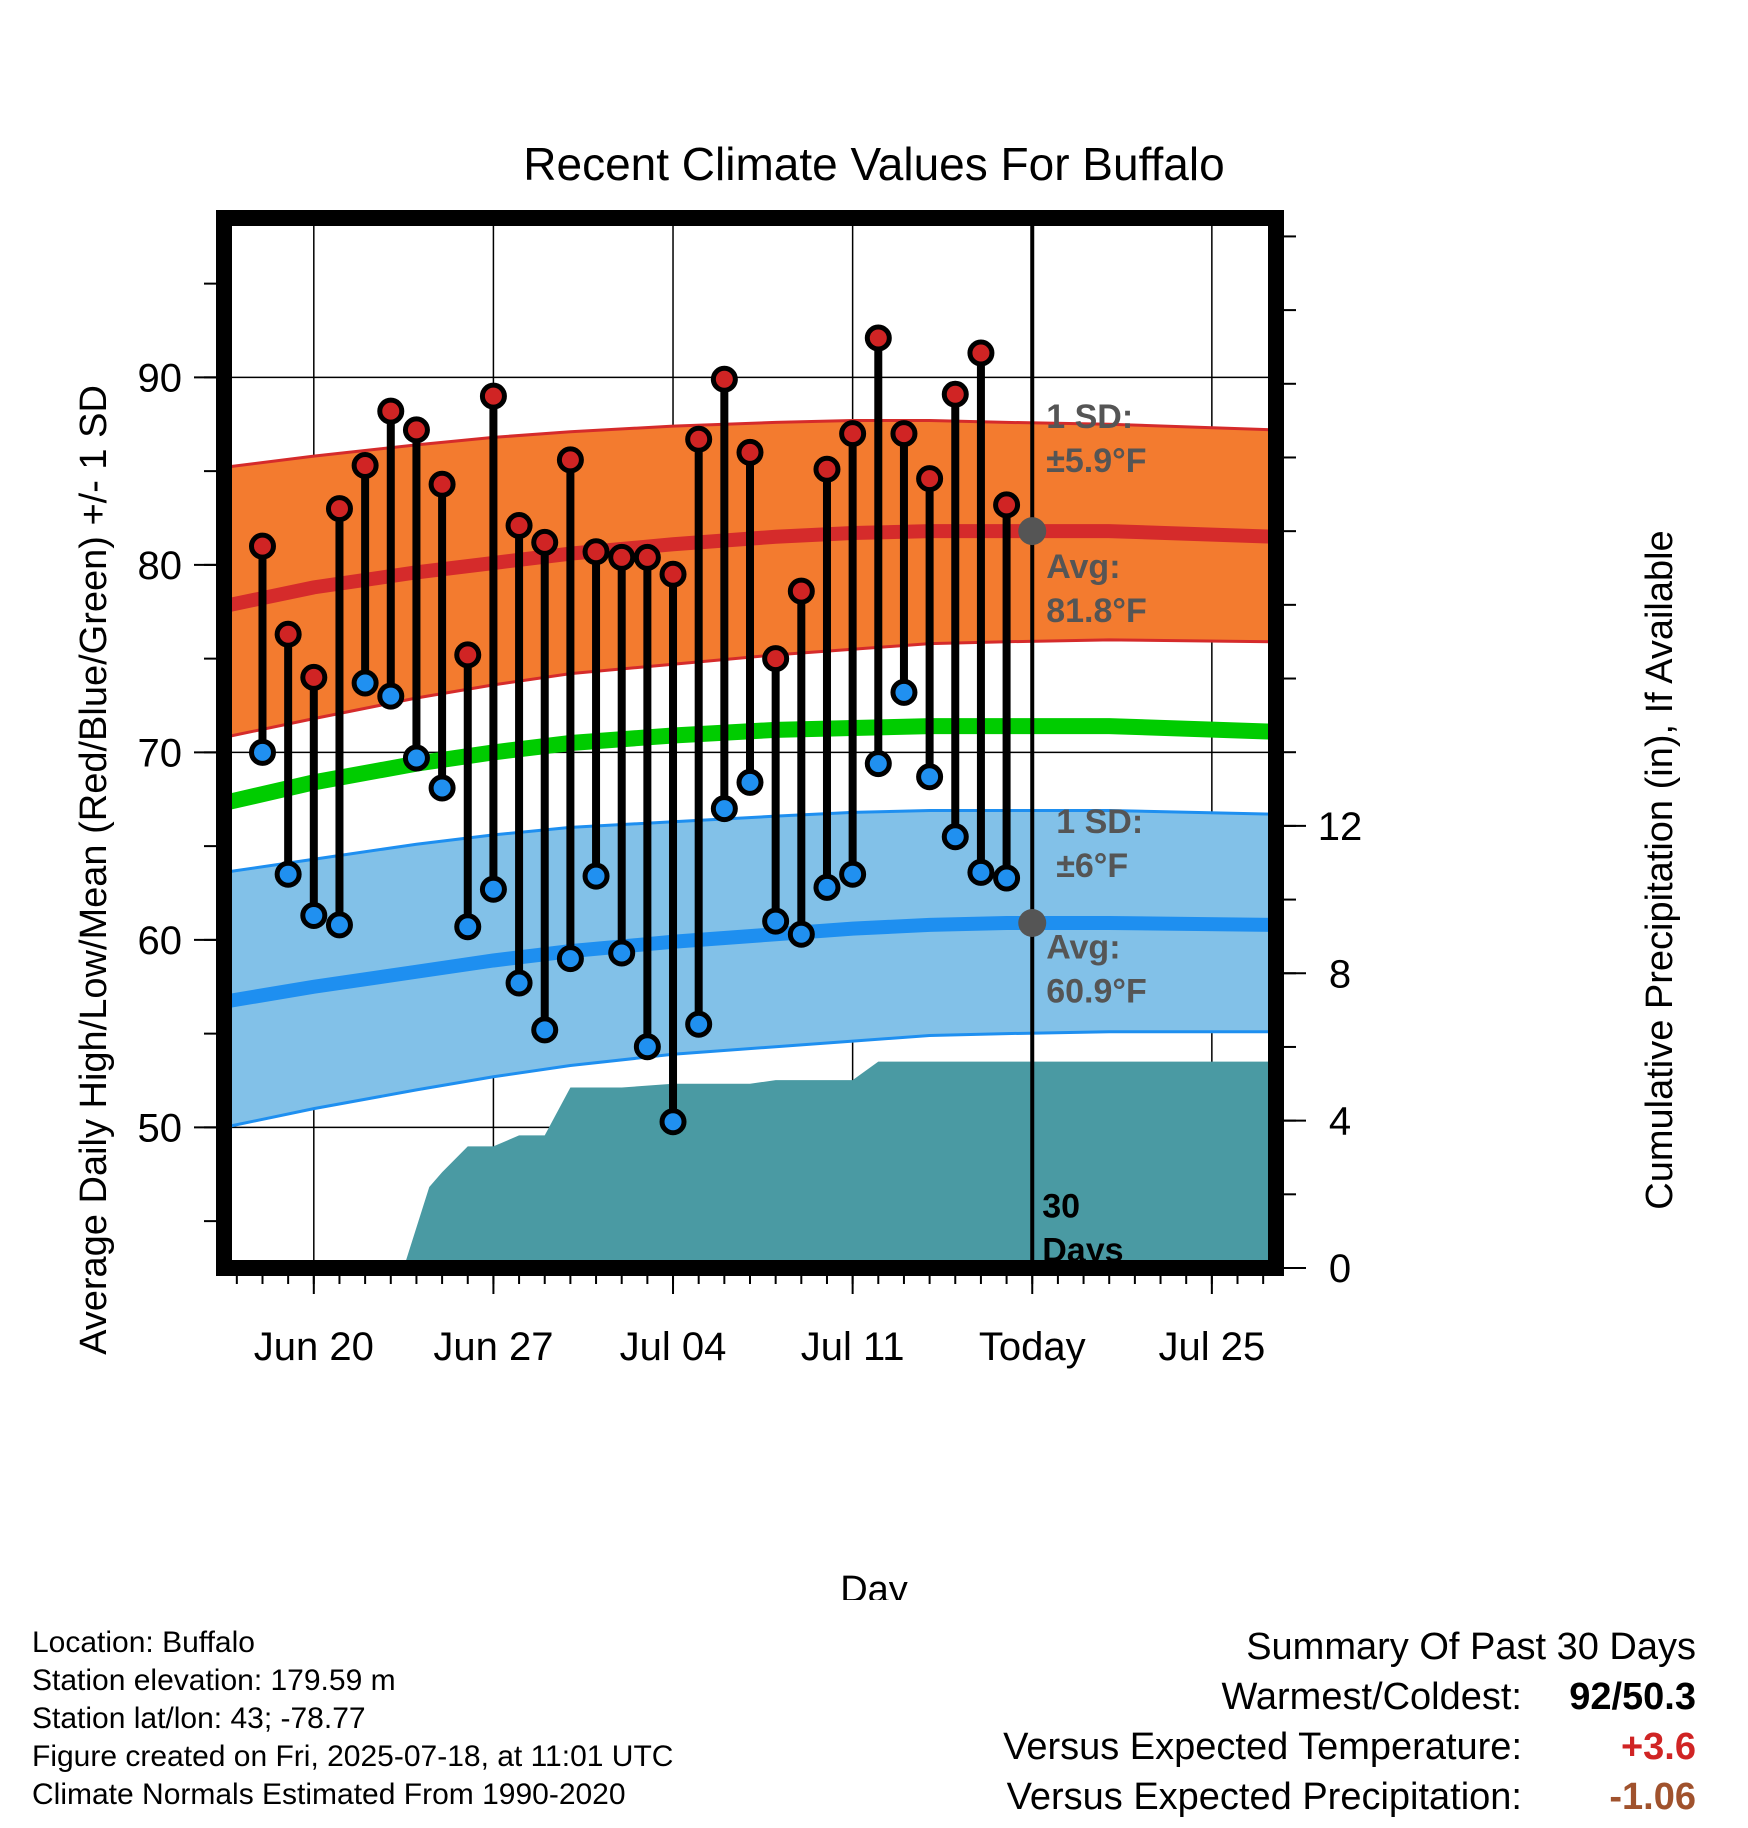 The height and width of the screenshot is (1828, 1748). What do you see at coordinates (314, 1347) in the screenshot?
I see `x-tick-label: Jun 20` at bounding box center [314, 1347].